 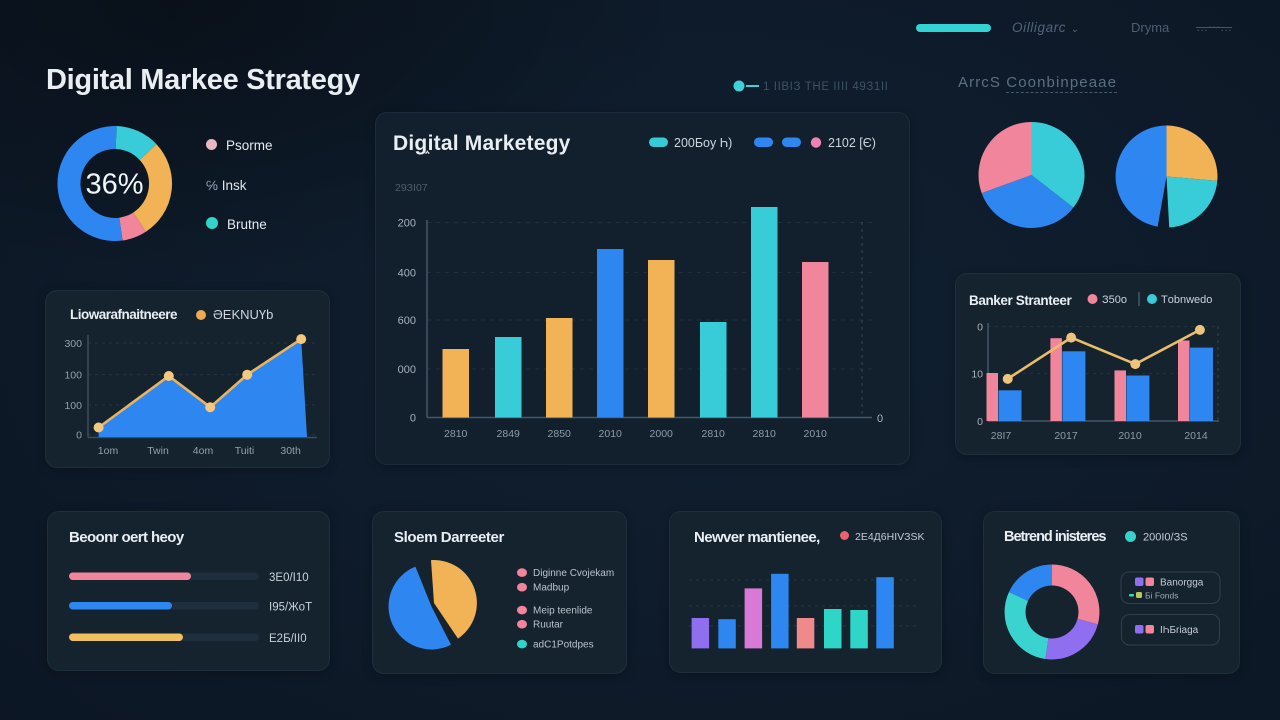 What do you see at coordinates (407, 370) in the screenshot?
I see `svg-text: 000` at bounding box center [407, 370].